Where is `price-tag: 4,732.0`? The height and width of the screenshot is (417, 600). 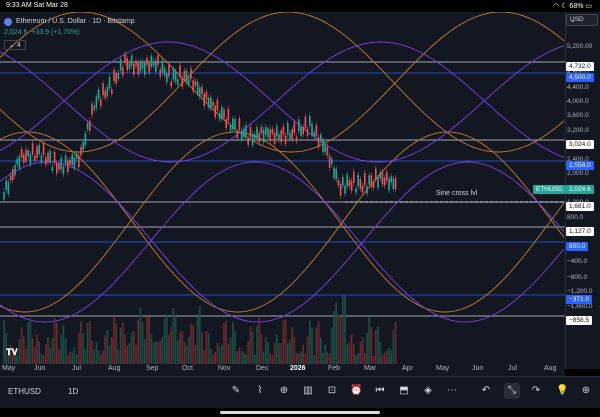 price-tag: 4,732.0 is located at coordinates (580, 66).